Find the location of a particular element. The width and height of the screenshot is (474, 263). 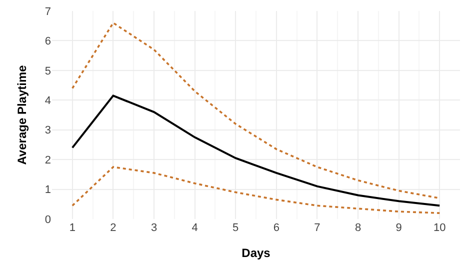

y-tick-label: 6 is located at coordinates (47, 42).